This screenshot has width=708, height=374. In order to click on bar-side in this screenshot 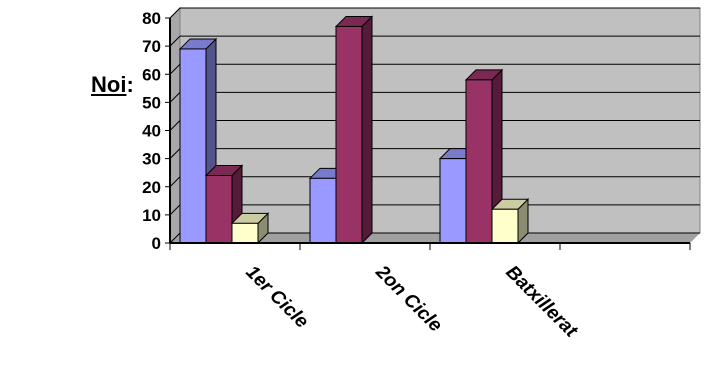, I will do `click(367, 130)`.